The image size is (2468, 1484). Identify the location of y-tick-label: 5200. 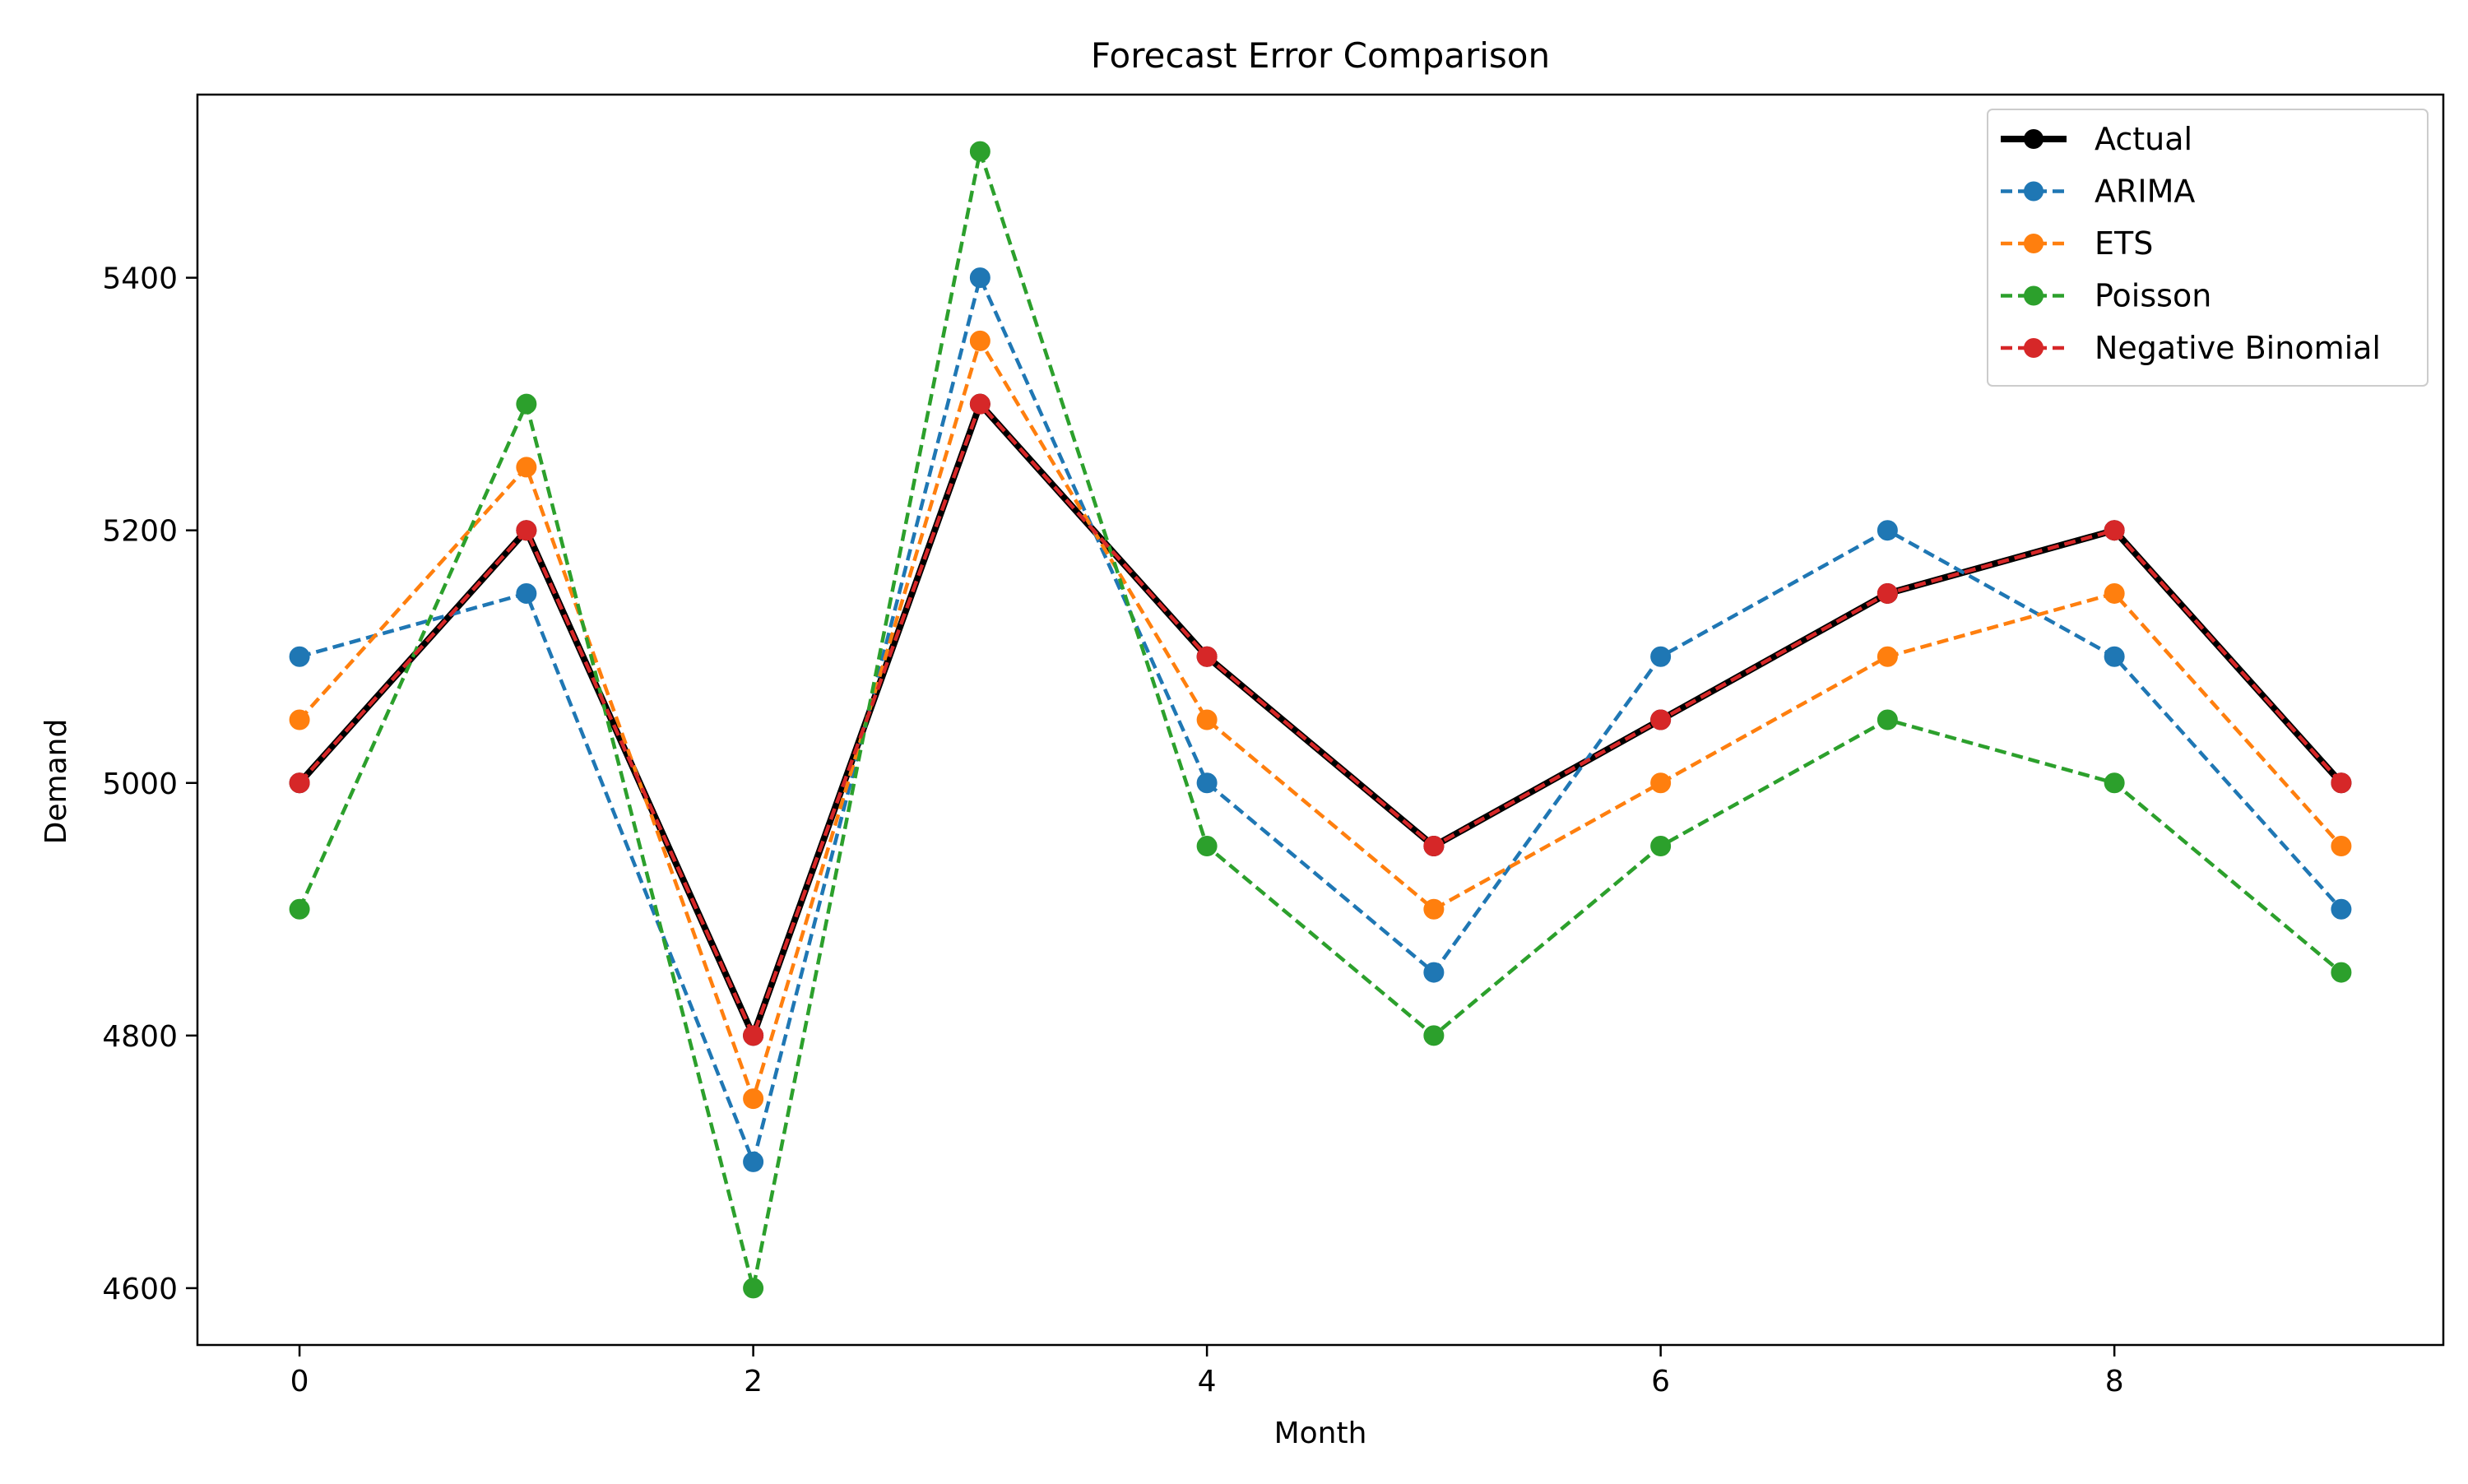
(140, 532).